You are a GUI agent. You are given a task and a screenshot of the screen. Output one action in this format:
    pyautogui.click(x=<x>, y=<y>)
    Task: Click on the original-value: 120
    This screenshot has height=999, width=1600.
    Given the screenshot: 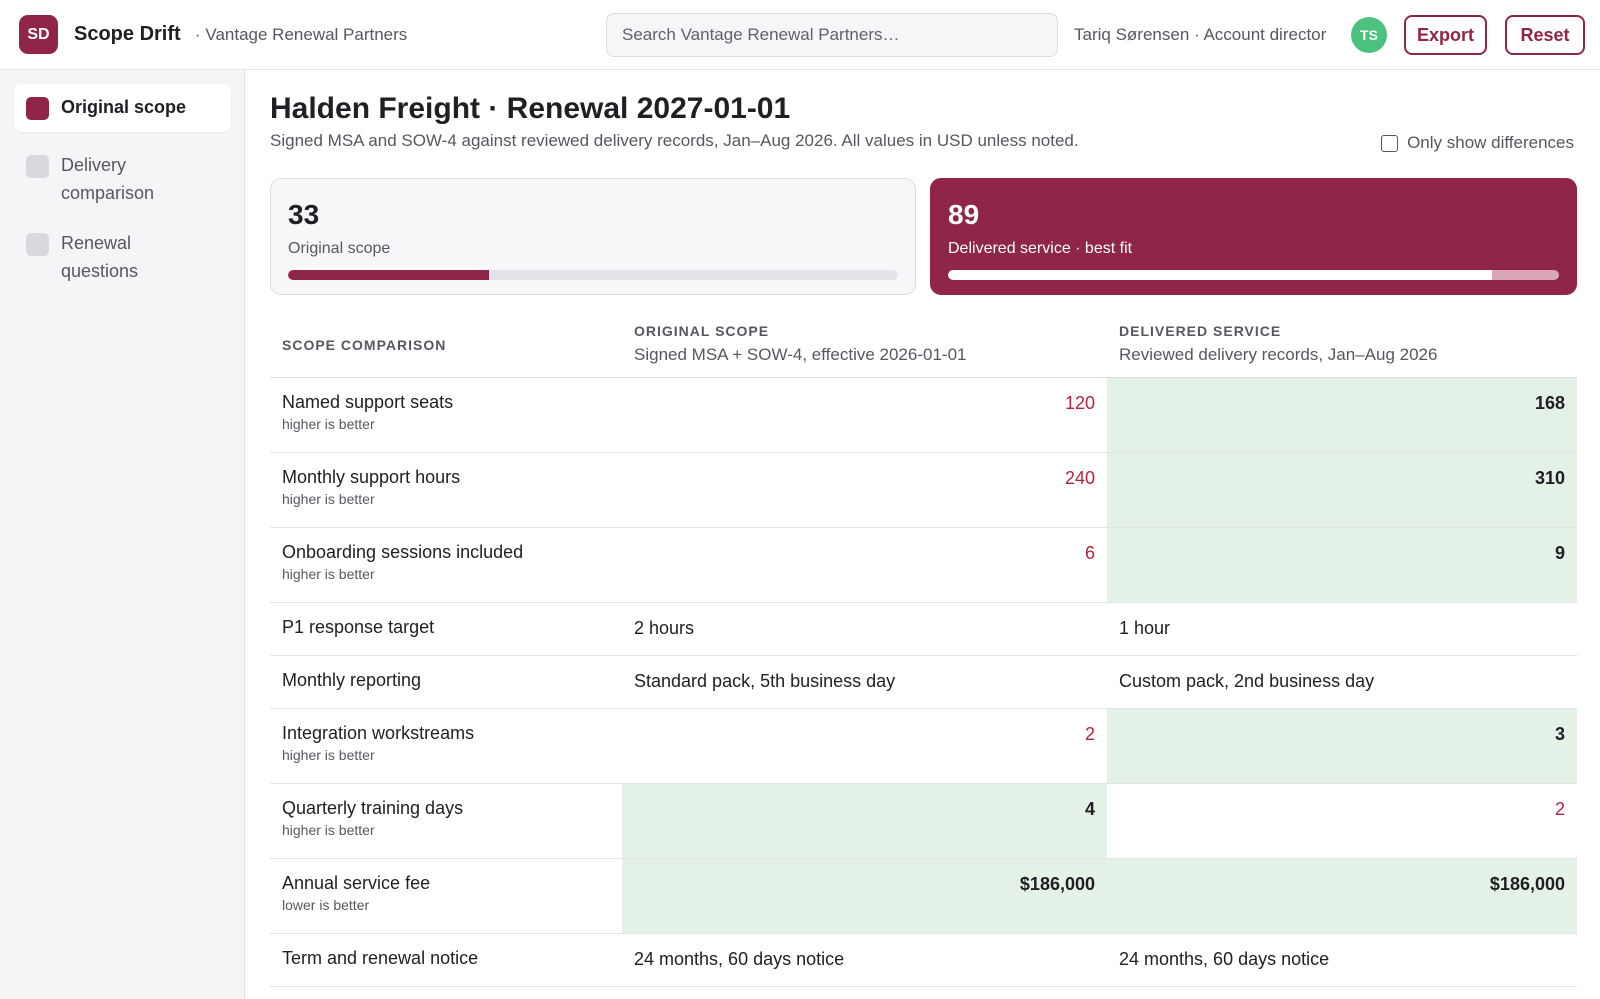 What is the action you would take?
    pyautogui.click(x=1079, y=403)
    